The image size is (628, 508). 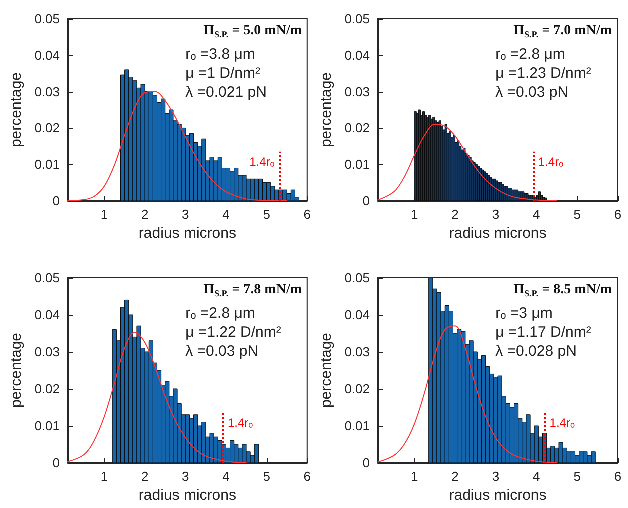 What do you see at coordinates (544, 73) in the screenshot?
I see `annotation: μ =1.23 D/nm²` at bounding box center [544, 73].